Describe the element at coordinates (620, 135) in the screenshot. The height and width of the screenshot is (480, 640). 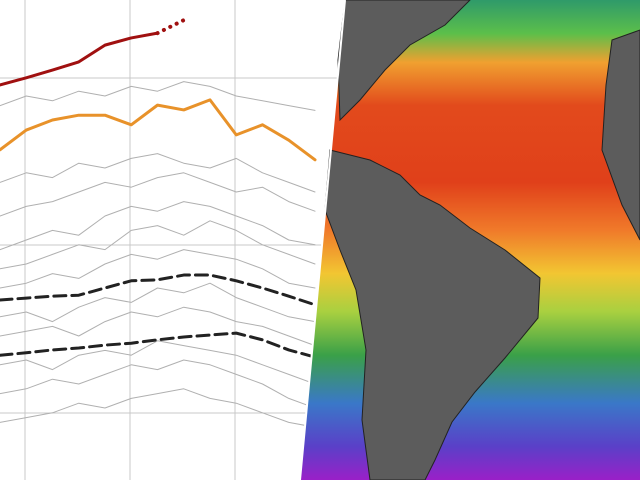
I see `land-africa` at that location.